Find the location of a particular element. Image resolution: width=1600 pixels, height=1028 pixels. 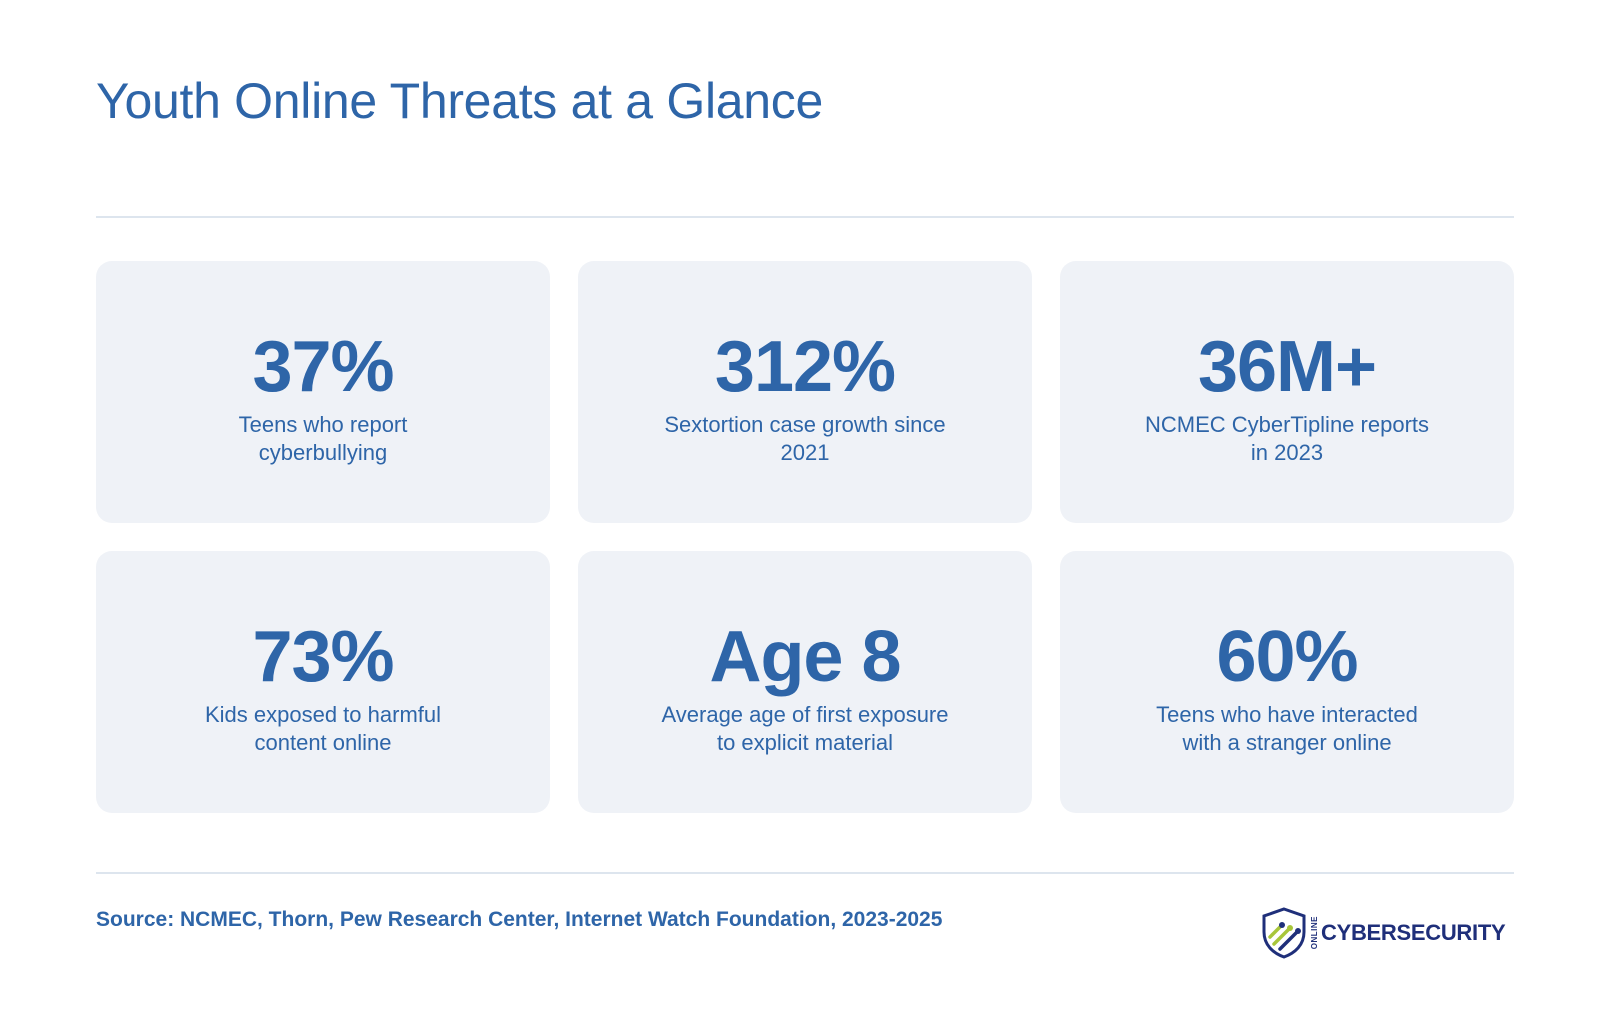

stat-card-cyberbullying: 37% Teens who report cyberbullying is located at coordinates (323, 392).